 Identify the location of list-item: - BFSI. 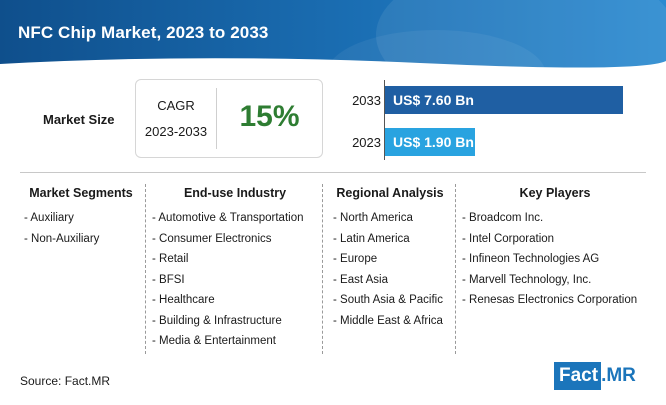
(168, 279).